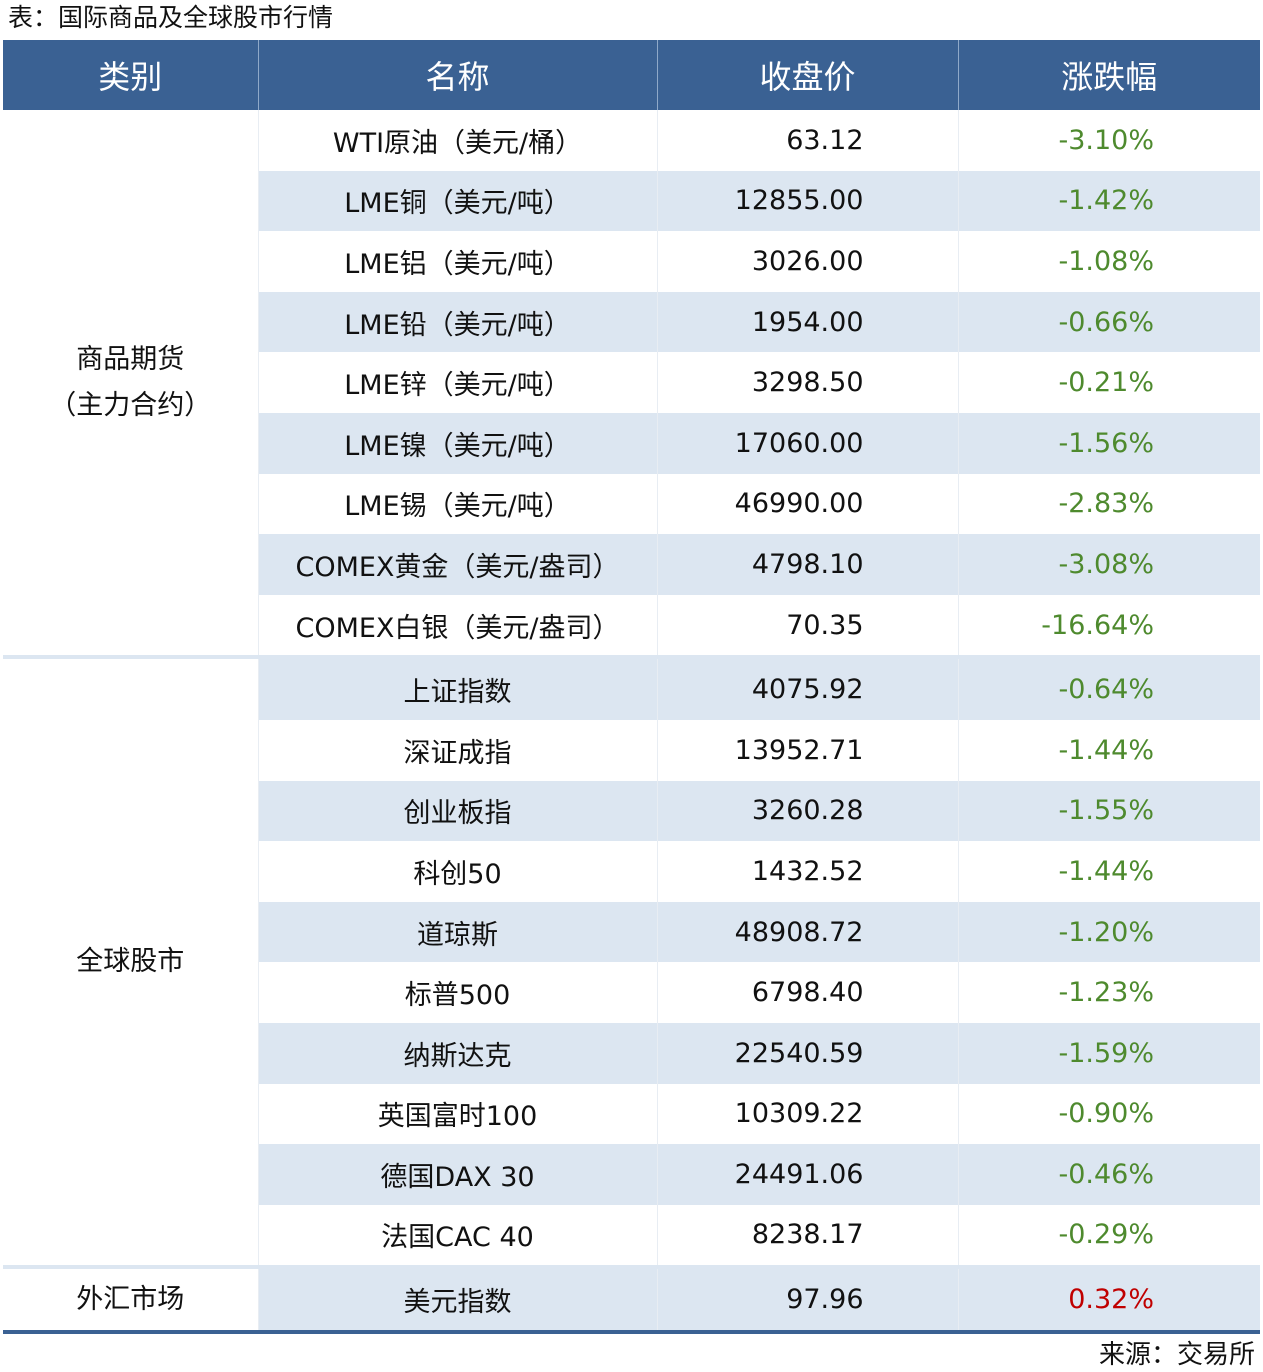 The width and height of the screenshot is (1263, 1372). What do you see at coordinates (457, 626) in the screenshot?
I see `name-cell: COMEX白银（美元/盎司）` at bounding box center [457, 626].